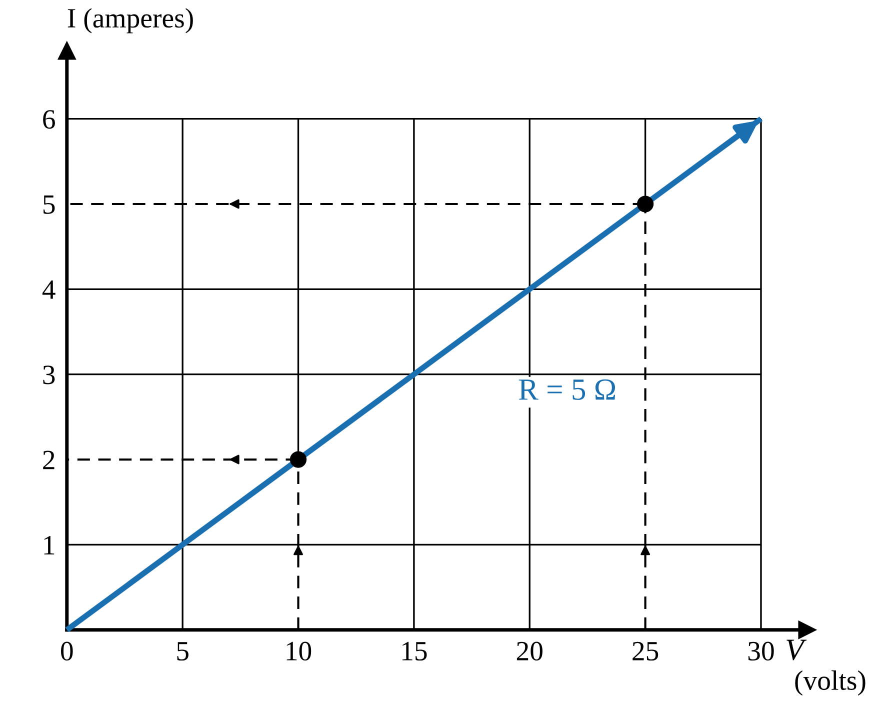  I want to click on text: R = 5 Ω, so click(567, 389).